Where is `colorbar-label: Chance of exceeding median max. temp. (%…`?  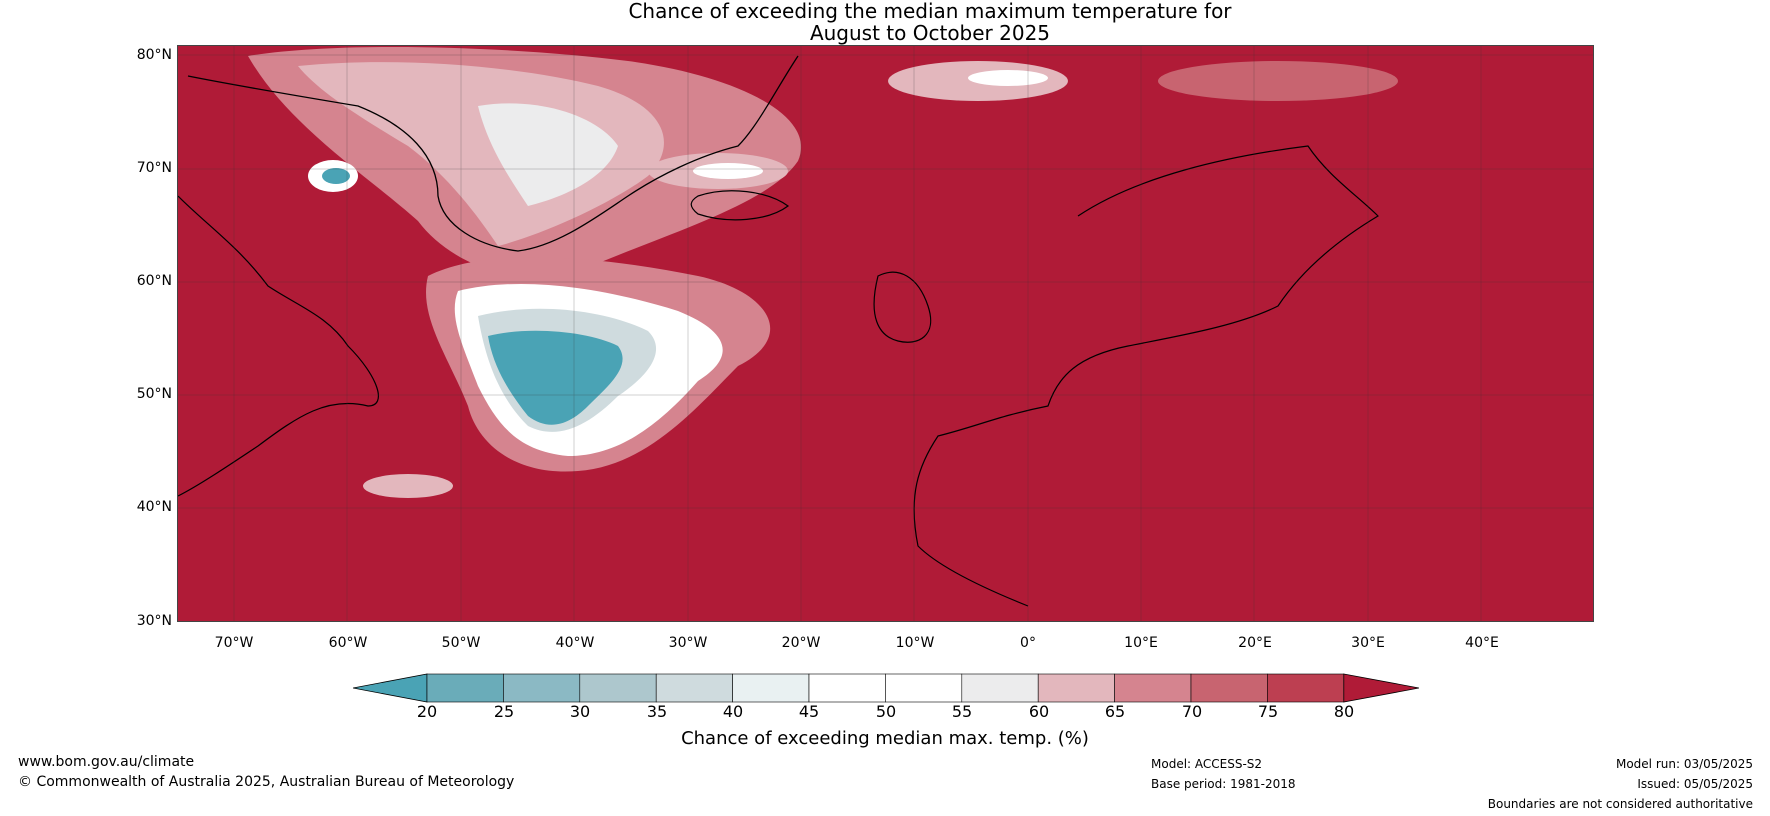 colorbar-label: Chance of exceeding median max. temp. (%… is located at coordinates (885, 738).